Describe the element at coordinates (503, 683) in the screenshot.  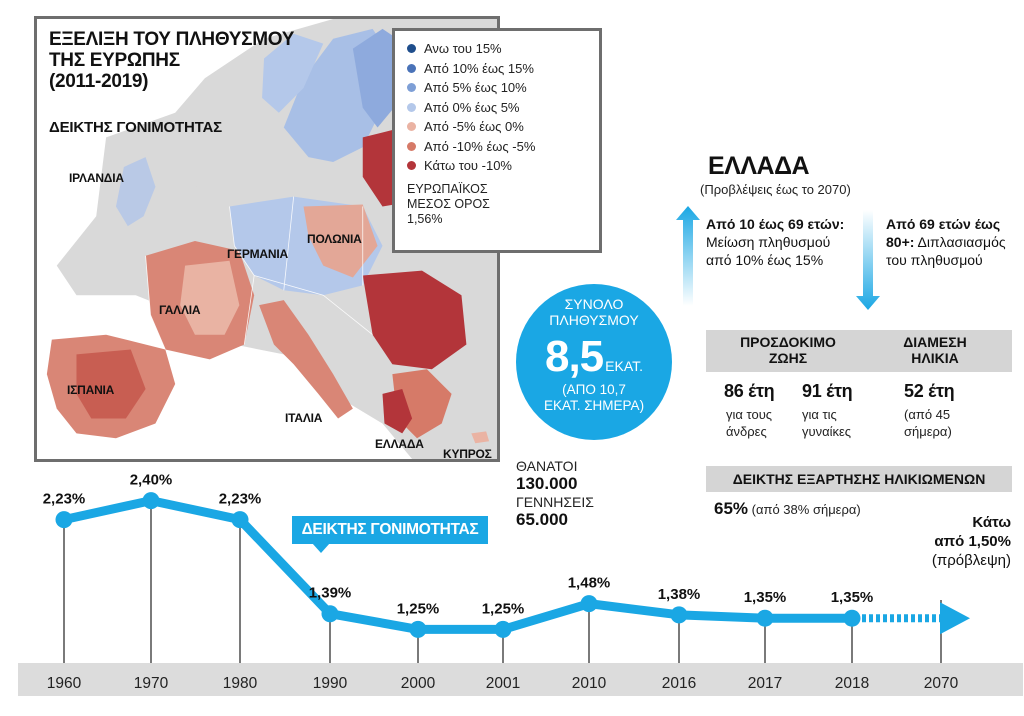
I see `x-tick-label: 2001` at that location.